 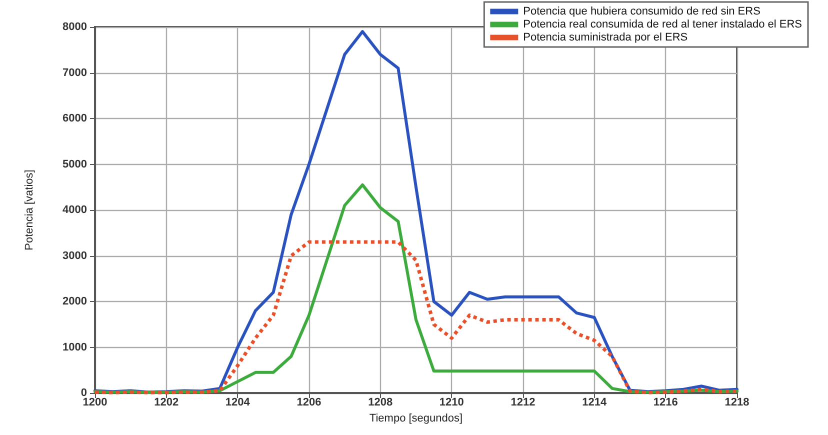 What do you see at coordinates (95, 402) in the screenshot?
I see `x-tick-label: 1200` at bounding box center [95, 402].